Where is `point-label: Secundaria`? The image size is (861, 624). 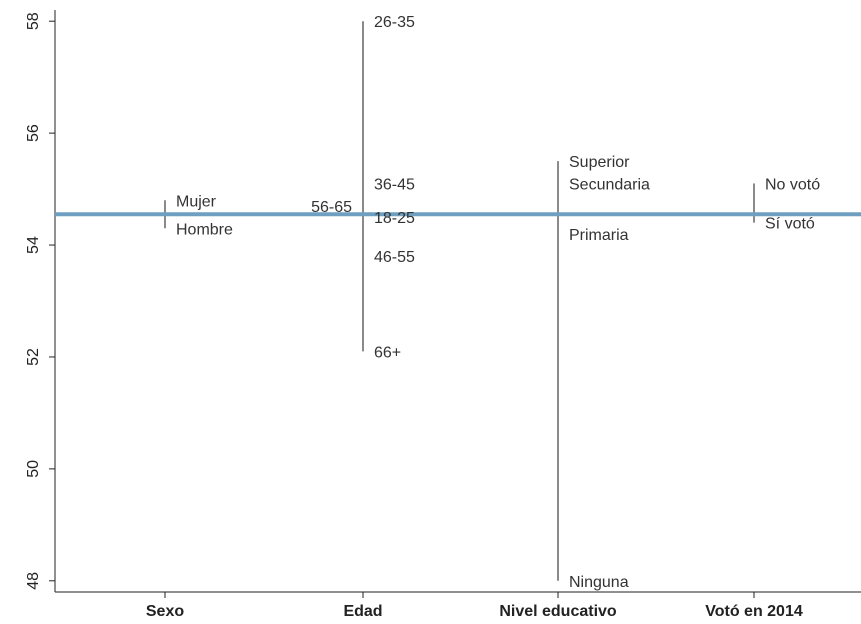 point-label: Secundaria is located at coordinates (609, 184).